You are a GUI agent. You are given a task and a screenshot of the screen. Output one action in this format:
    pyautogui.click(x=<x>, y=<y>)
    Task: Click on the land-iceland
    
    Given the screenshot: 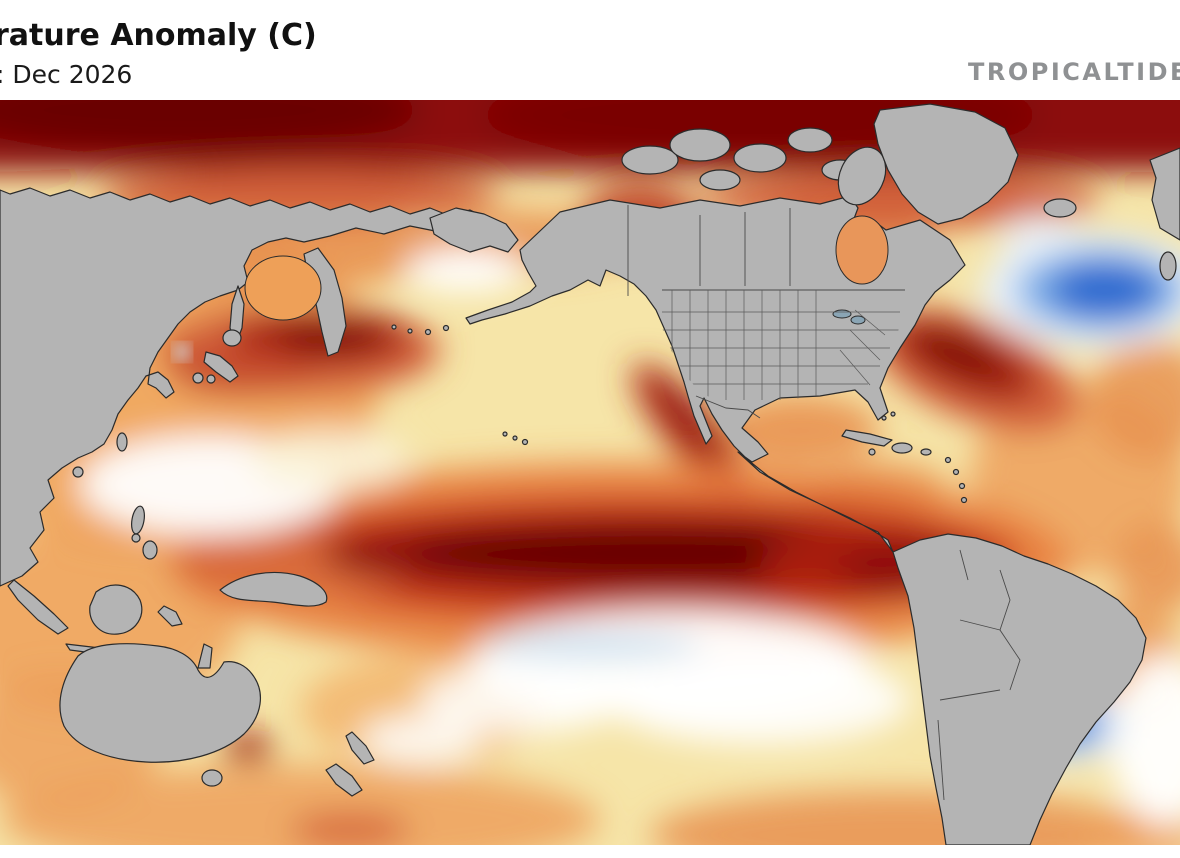 What is the action you would take?
    pyautogui.click(x=1060, y=208)
    